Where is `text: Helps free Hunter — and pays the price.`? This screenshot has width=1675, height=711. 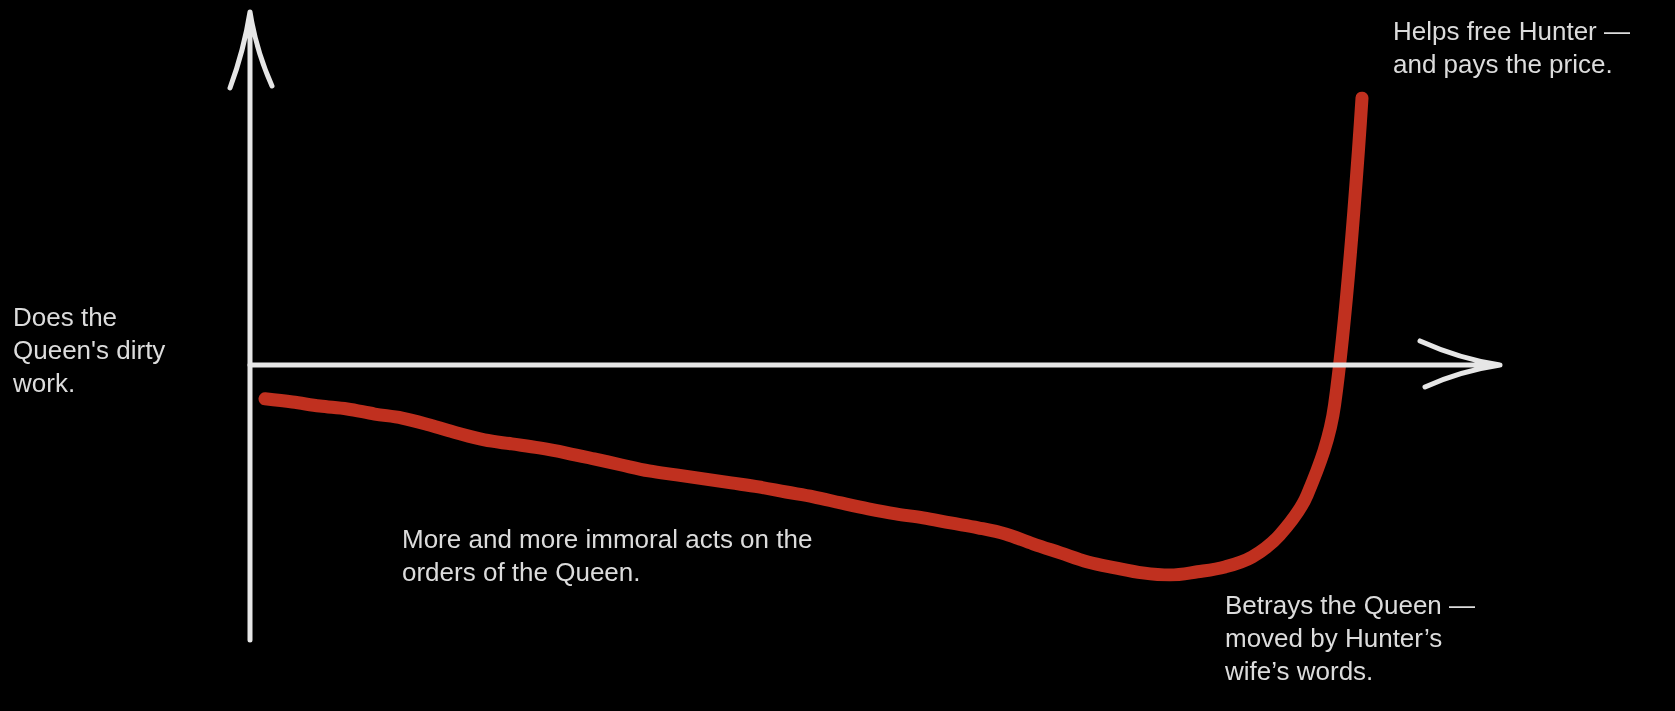 text: Helps free Hunter — and pays the price. is located at coordinates (1515, 47).